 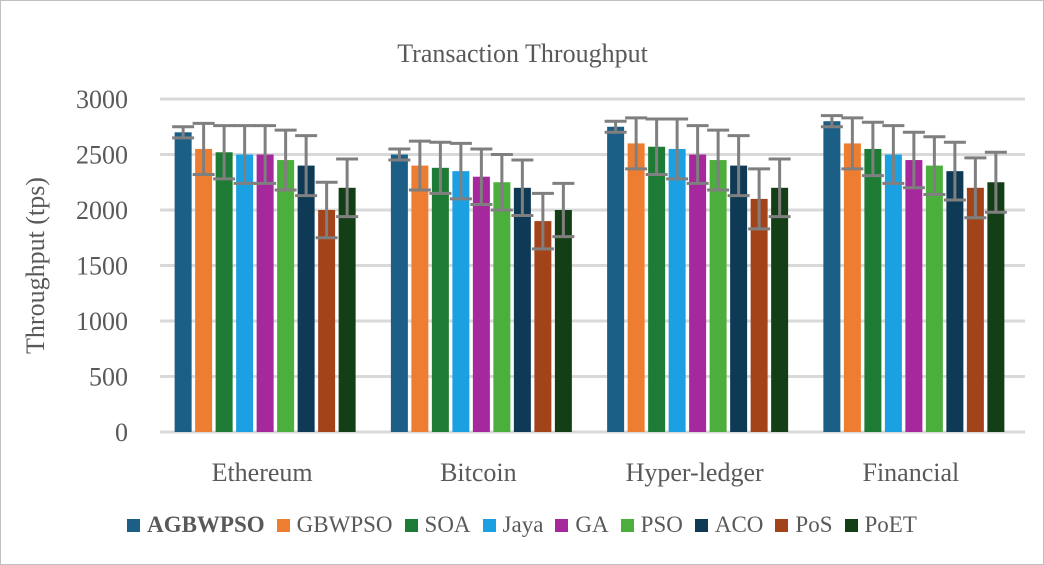 I want to click on bar-pos-hyper-ledger, so click(x=759, y=315).